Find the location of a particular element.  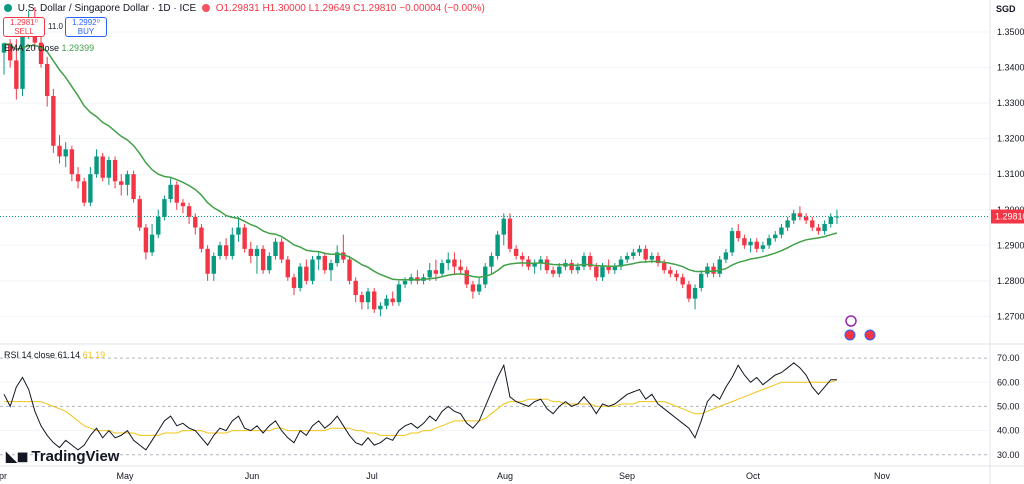

rsi-tick-label: 60.00 is located at coordinates (1008, 382).